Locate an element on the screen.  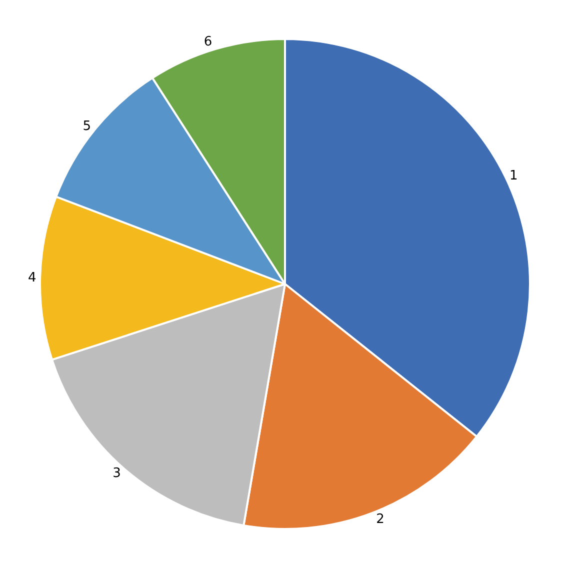
slice-label: 5 is located at coordinates (87, 126).